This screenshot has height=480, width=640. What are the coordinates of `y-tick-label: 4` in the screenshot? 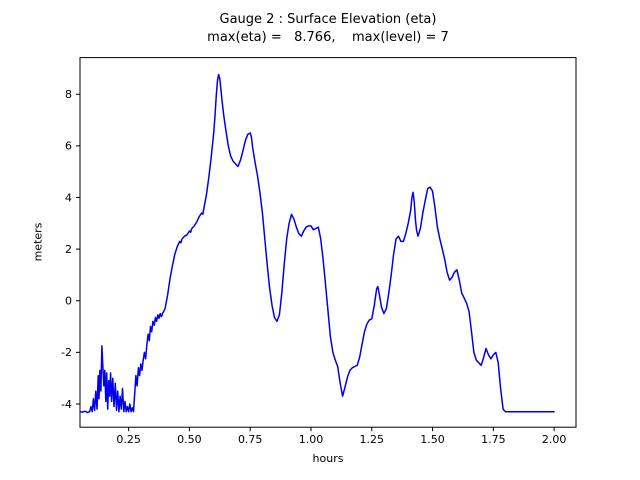 It's located at (68, 197).